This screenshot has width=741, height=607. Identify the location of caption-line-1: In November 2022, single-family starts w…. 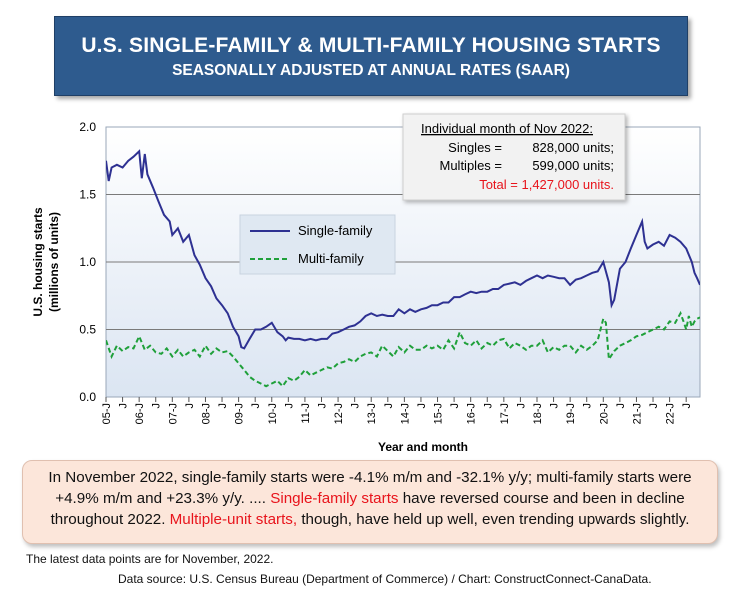
(370, 477).